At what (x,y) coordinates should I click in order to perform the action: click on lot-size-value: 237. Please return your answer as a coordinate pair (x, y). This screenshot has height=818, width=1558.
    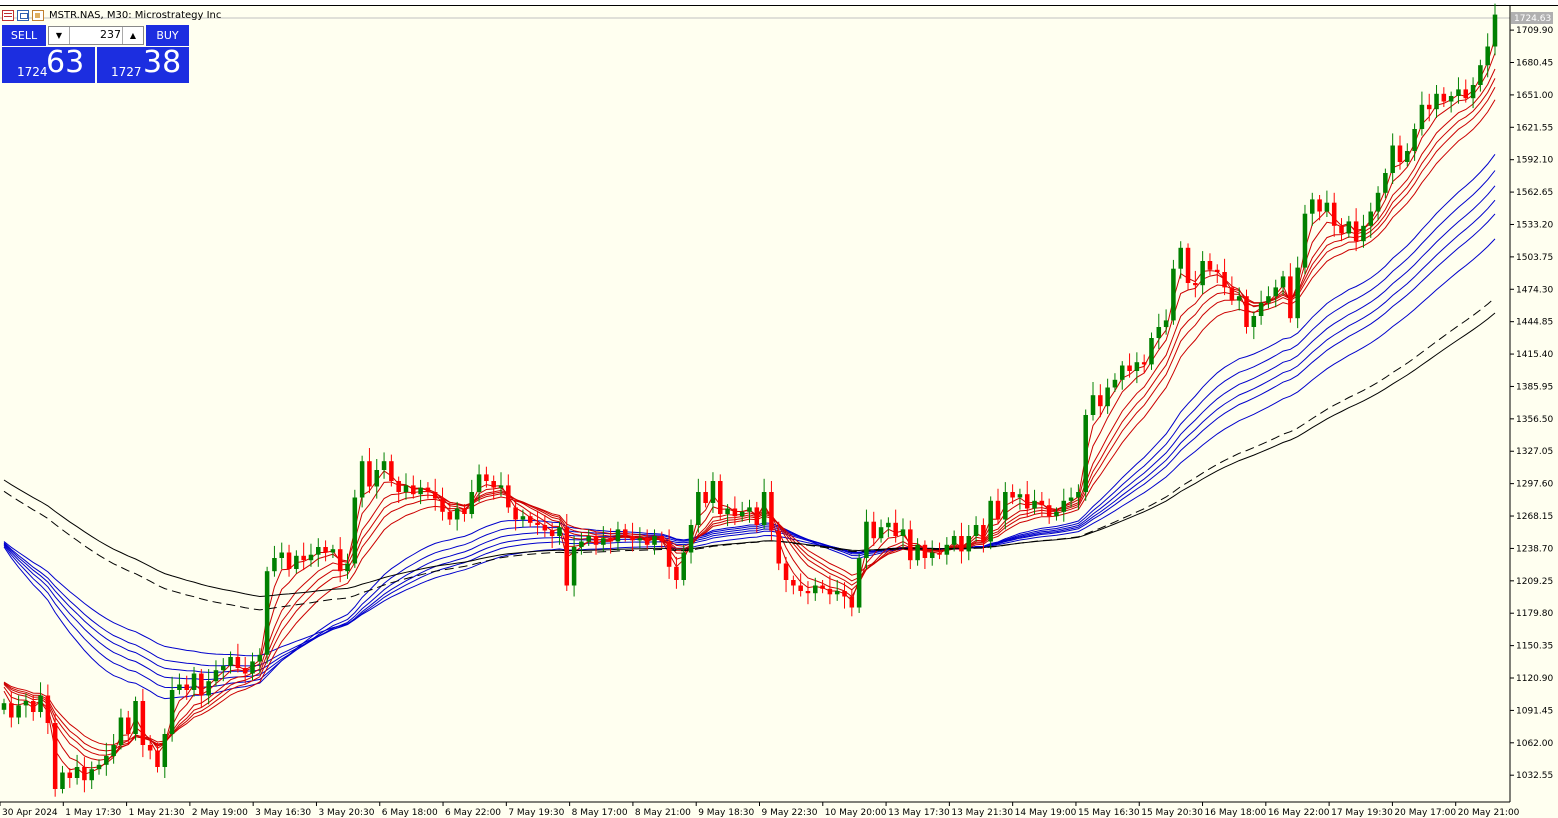
    Looking at the image, I should click on (110, 34).